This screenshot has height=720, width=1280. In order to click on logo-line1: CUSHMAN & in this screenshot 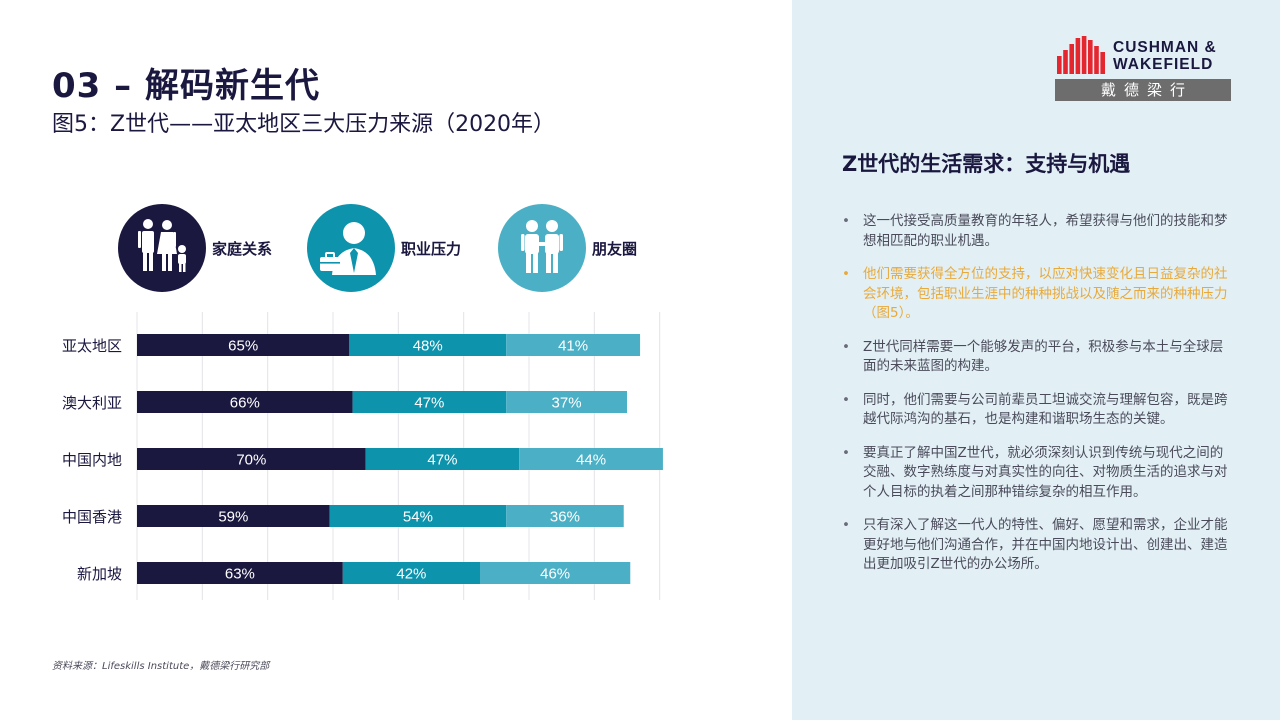, I will do `click(1165, 47)`.